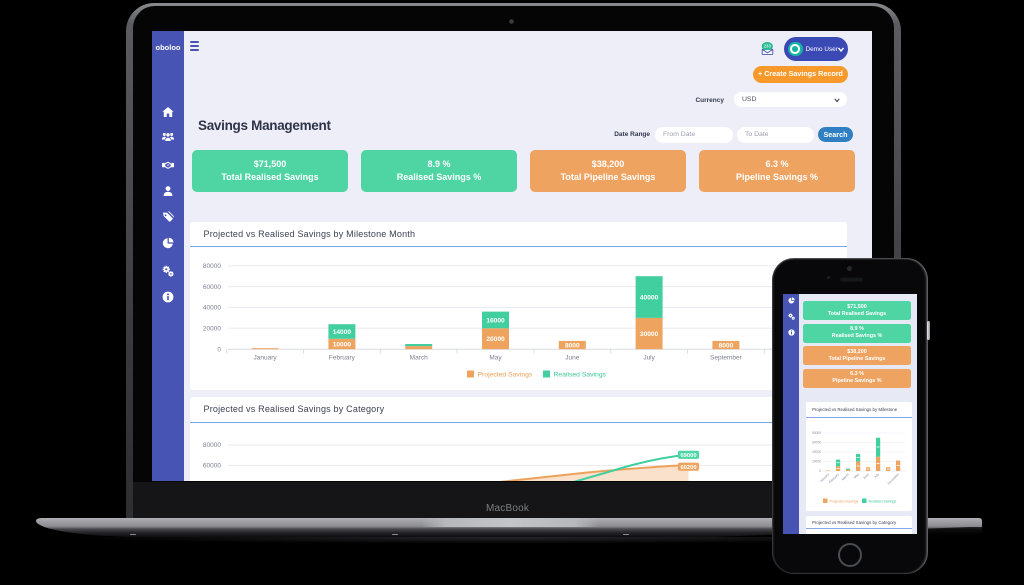 This screenshot has height=585, width=1024. What do you see at coordinates (341, 332) in the screenshot?
I see `svg-text: 14000` at bounding box center [341, 332].